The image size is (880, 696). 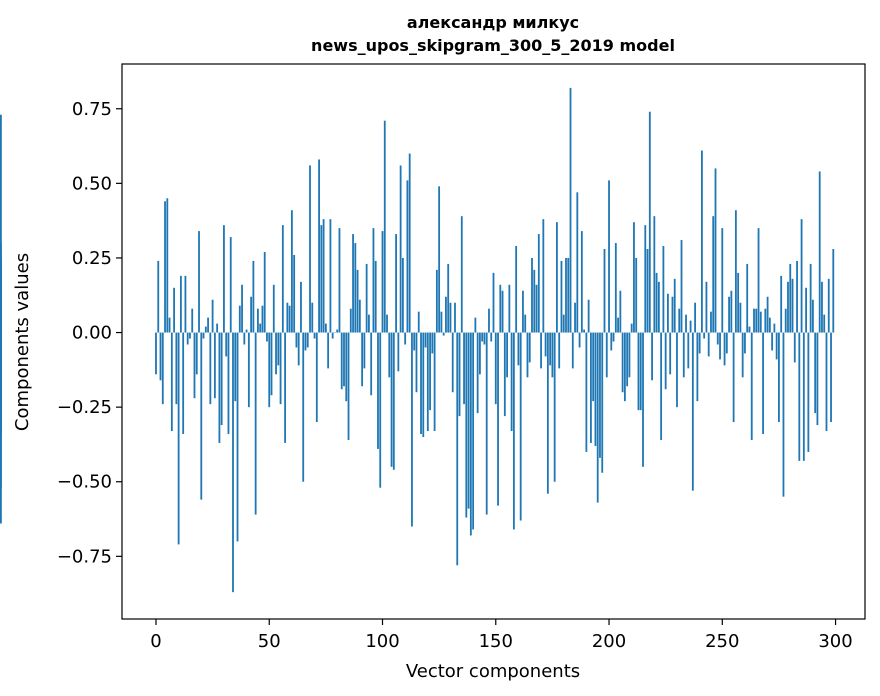 What do you see at coordinates (493, 671) in the screenshot?
I see `x-axis-label: Vector components` at bounding box center [493, 671].